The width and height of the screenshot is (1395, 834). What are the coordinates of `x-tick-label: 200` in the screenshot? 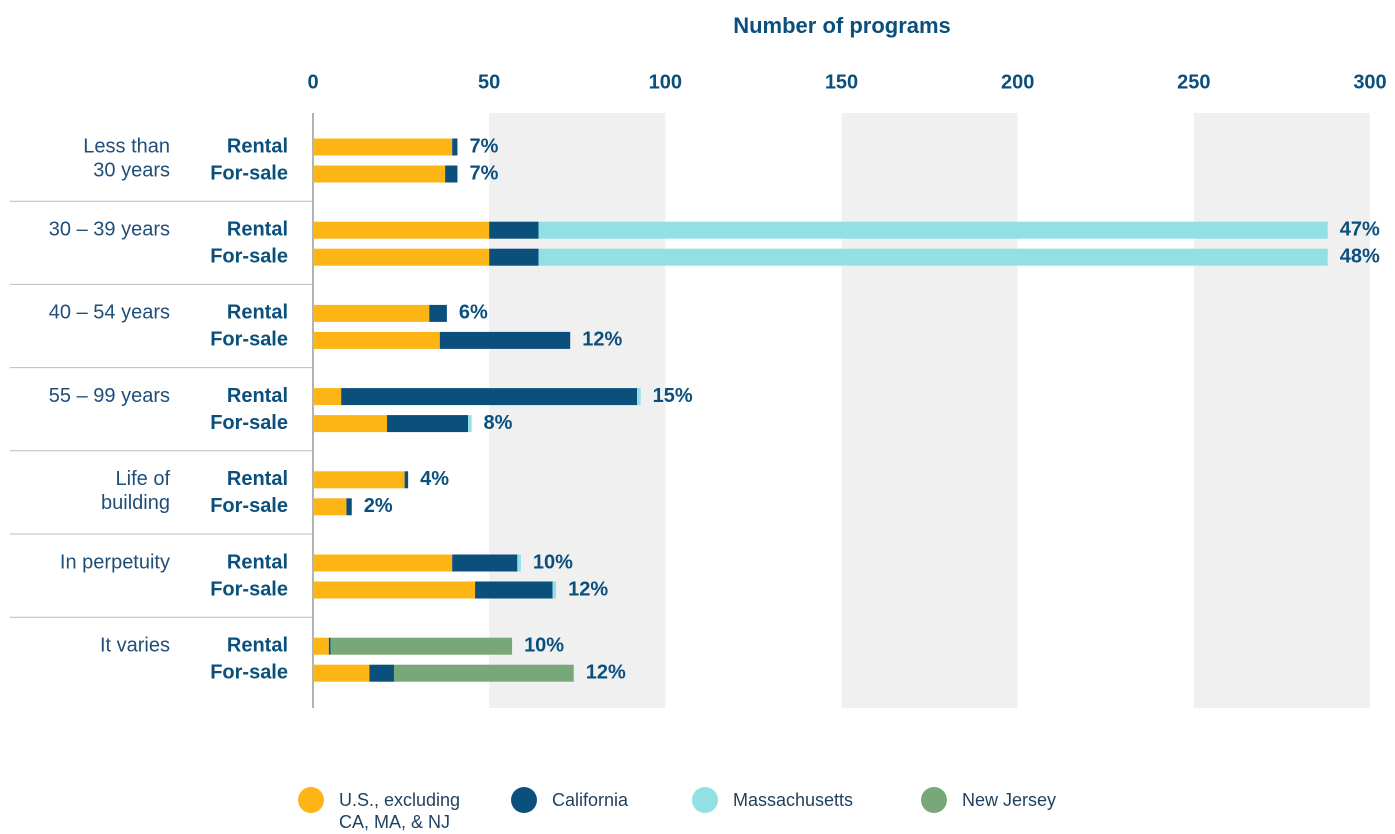 It's located at (1017, 82).